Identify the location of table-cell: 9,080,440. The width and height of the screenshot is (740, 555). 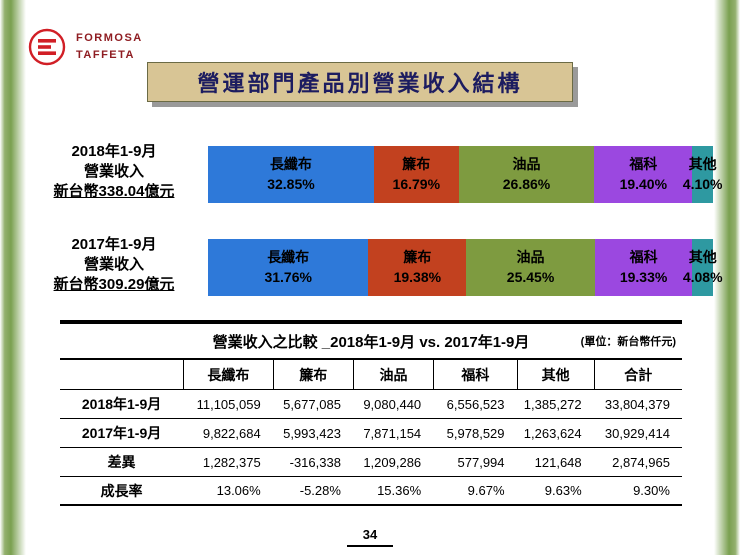
(392, 404).